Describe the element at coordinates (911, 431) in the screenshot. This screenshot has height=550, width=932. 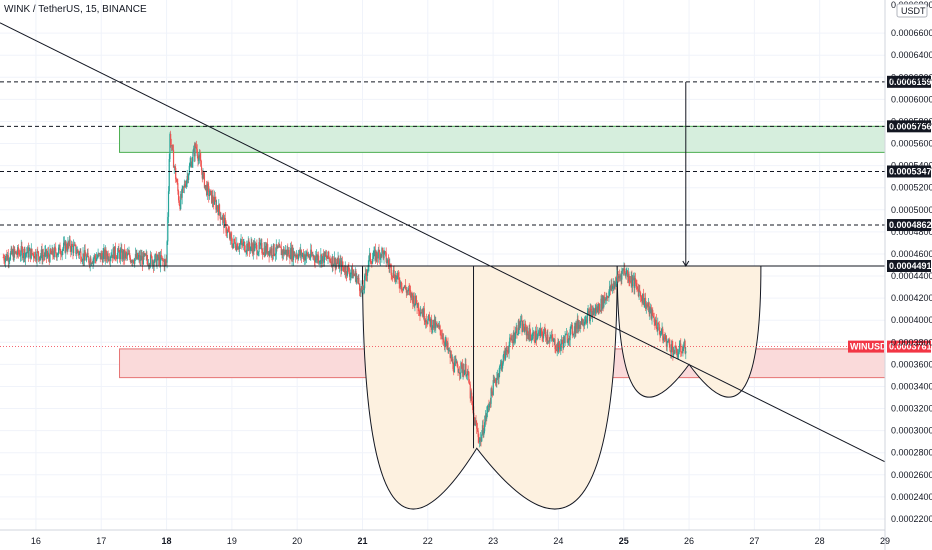
I see `price-tick-label: 0.0003000` at that location.